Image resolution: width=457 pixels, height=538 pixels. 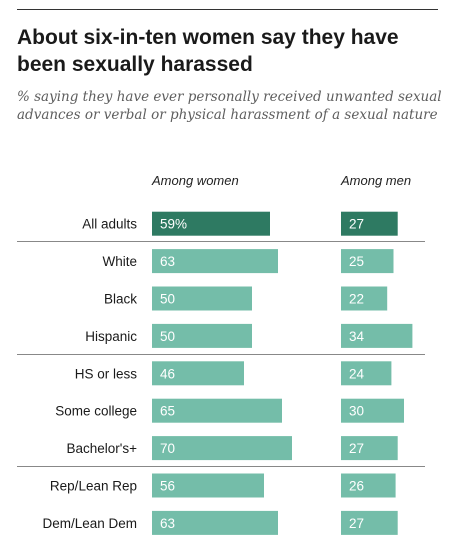 What do you see at coordinates (376, 180) in the screenshot?
I see `column-header-men: Among men` at bounding box center [376, 180].